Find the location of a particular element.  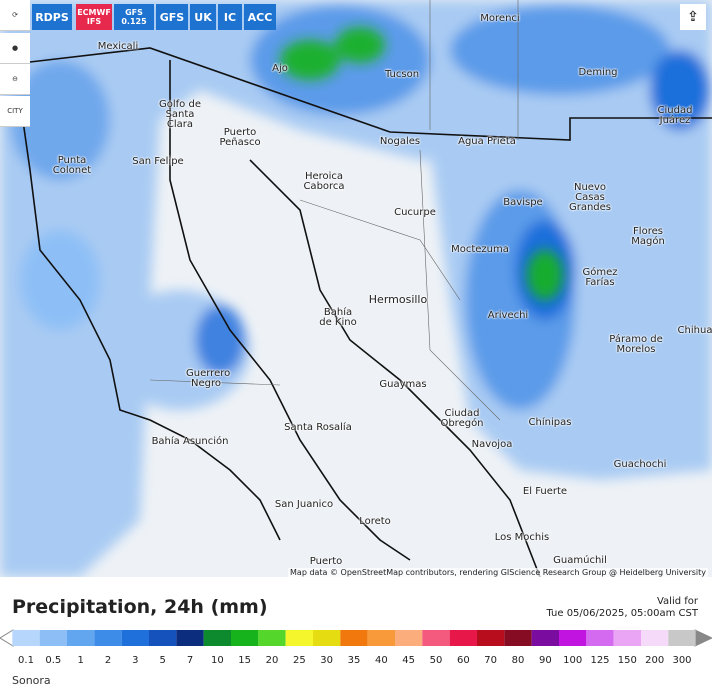

scale-label: 50 is located at coordinates (436, 660).